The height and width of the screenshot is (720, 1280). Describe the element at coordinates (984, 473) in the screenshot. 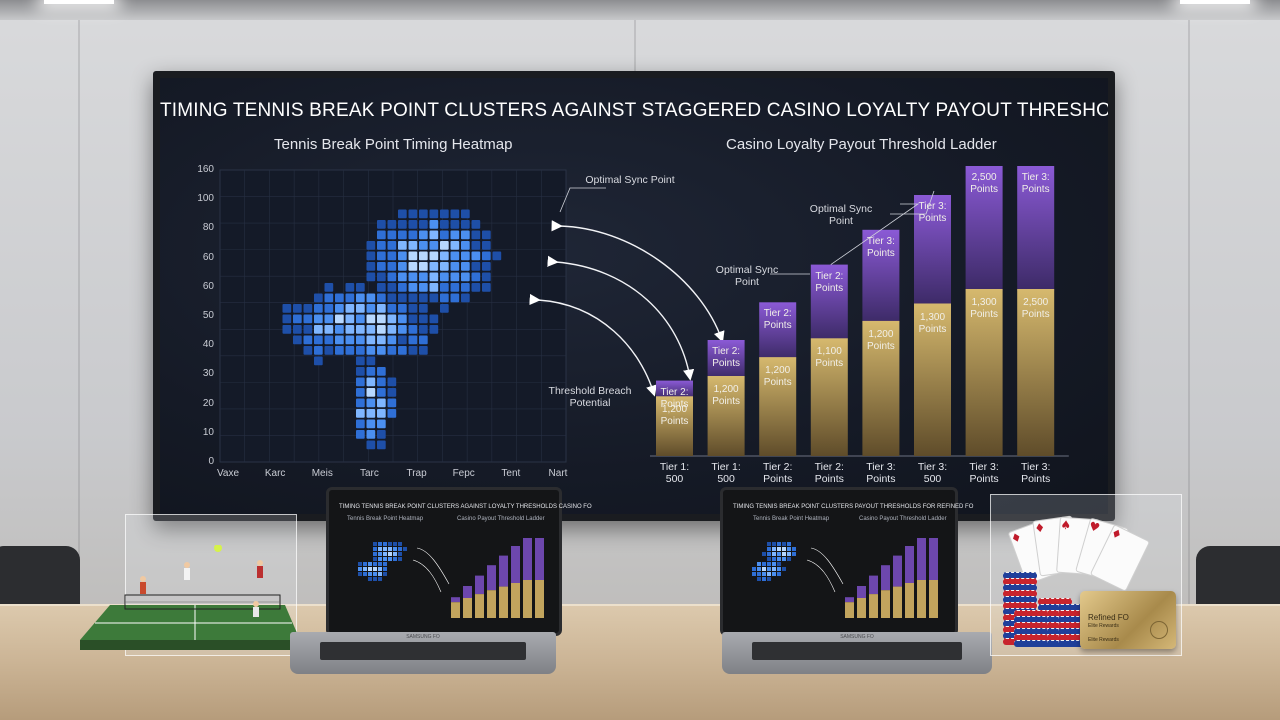

I see `ladder-tier-label: Tier 3: Points` at that location.